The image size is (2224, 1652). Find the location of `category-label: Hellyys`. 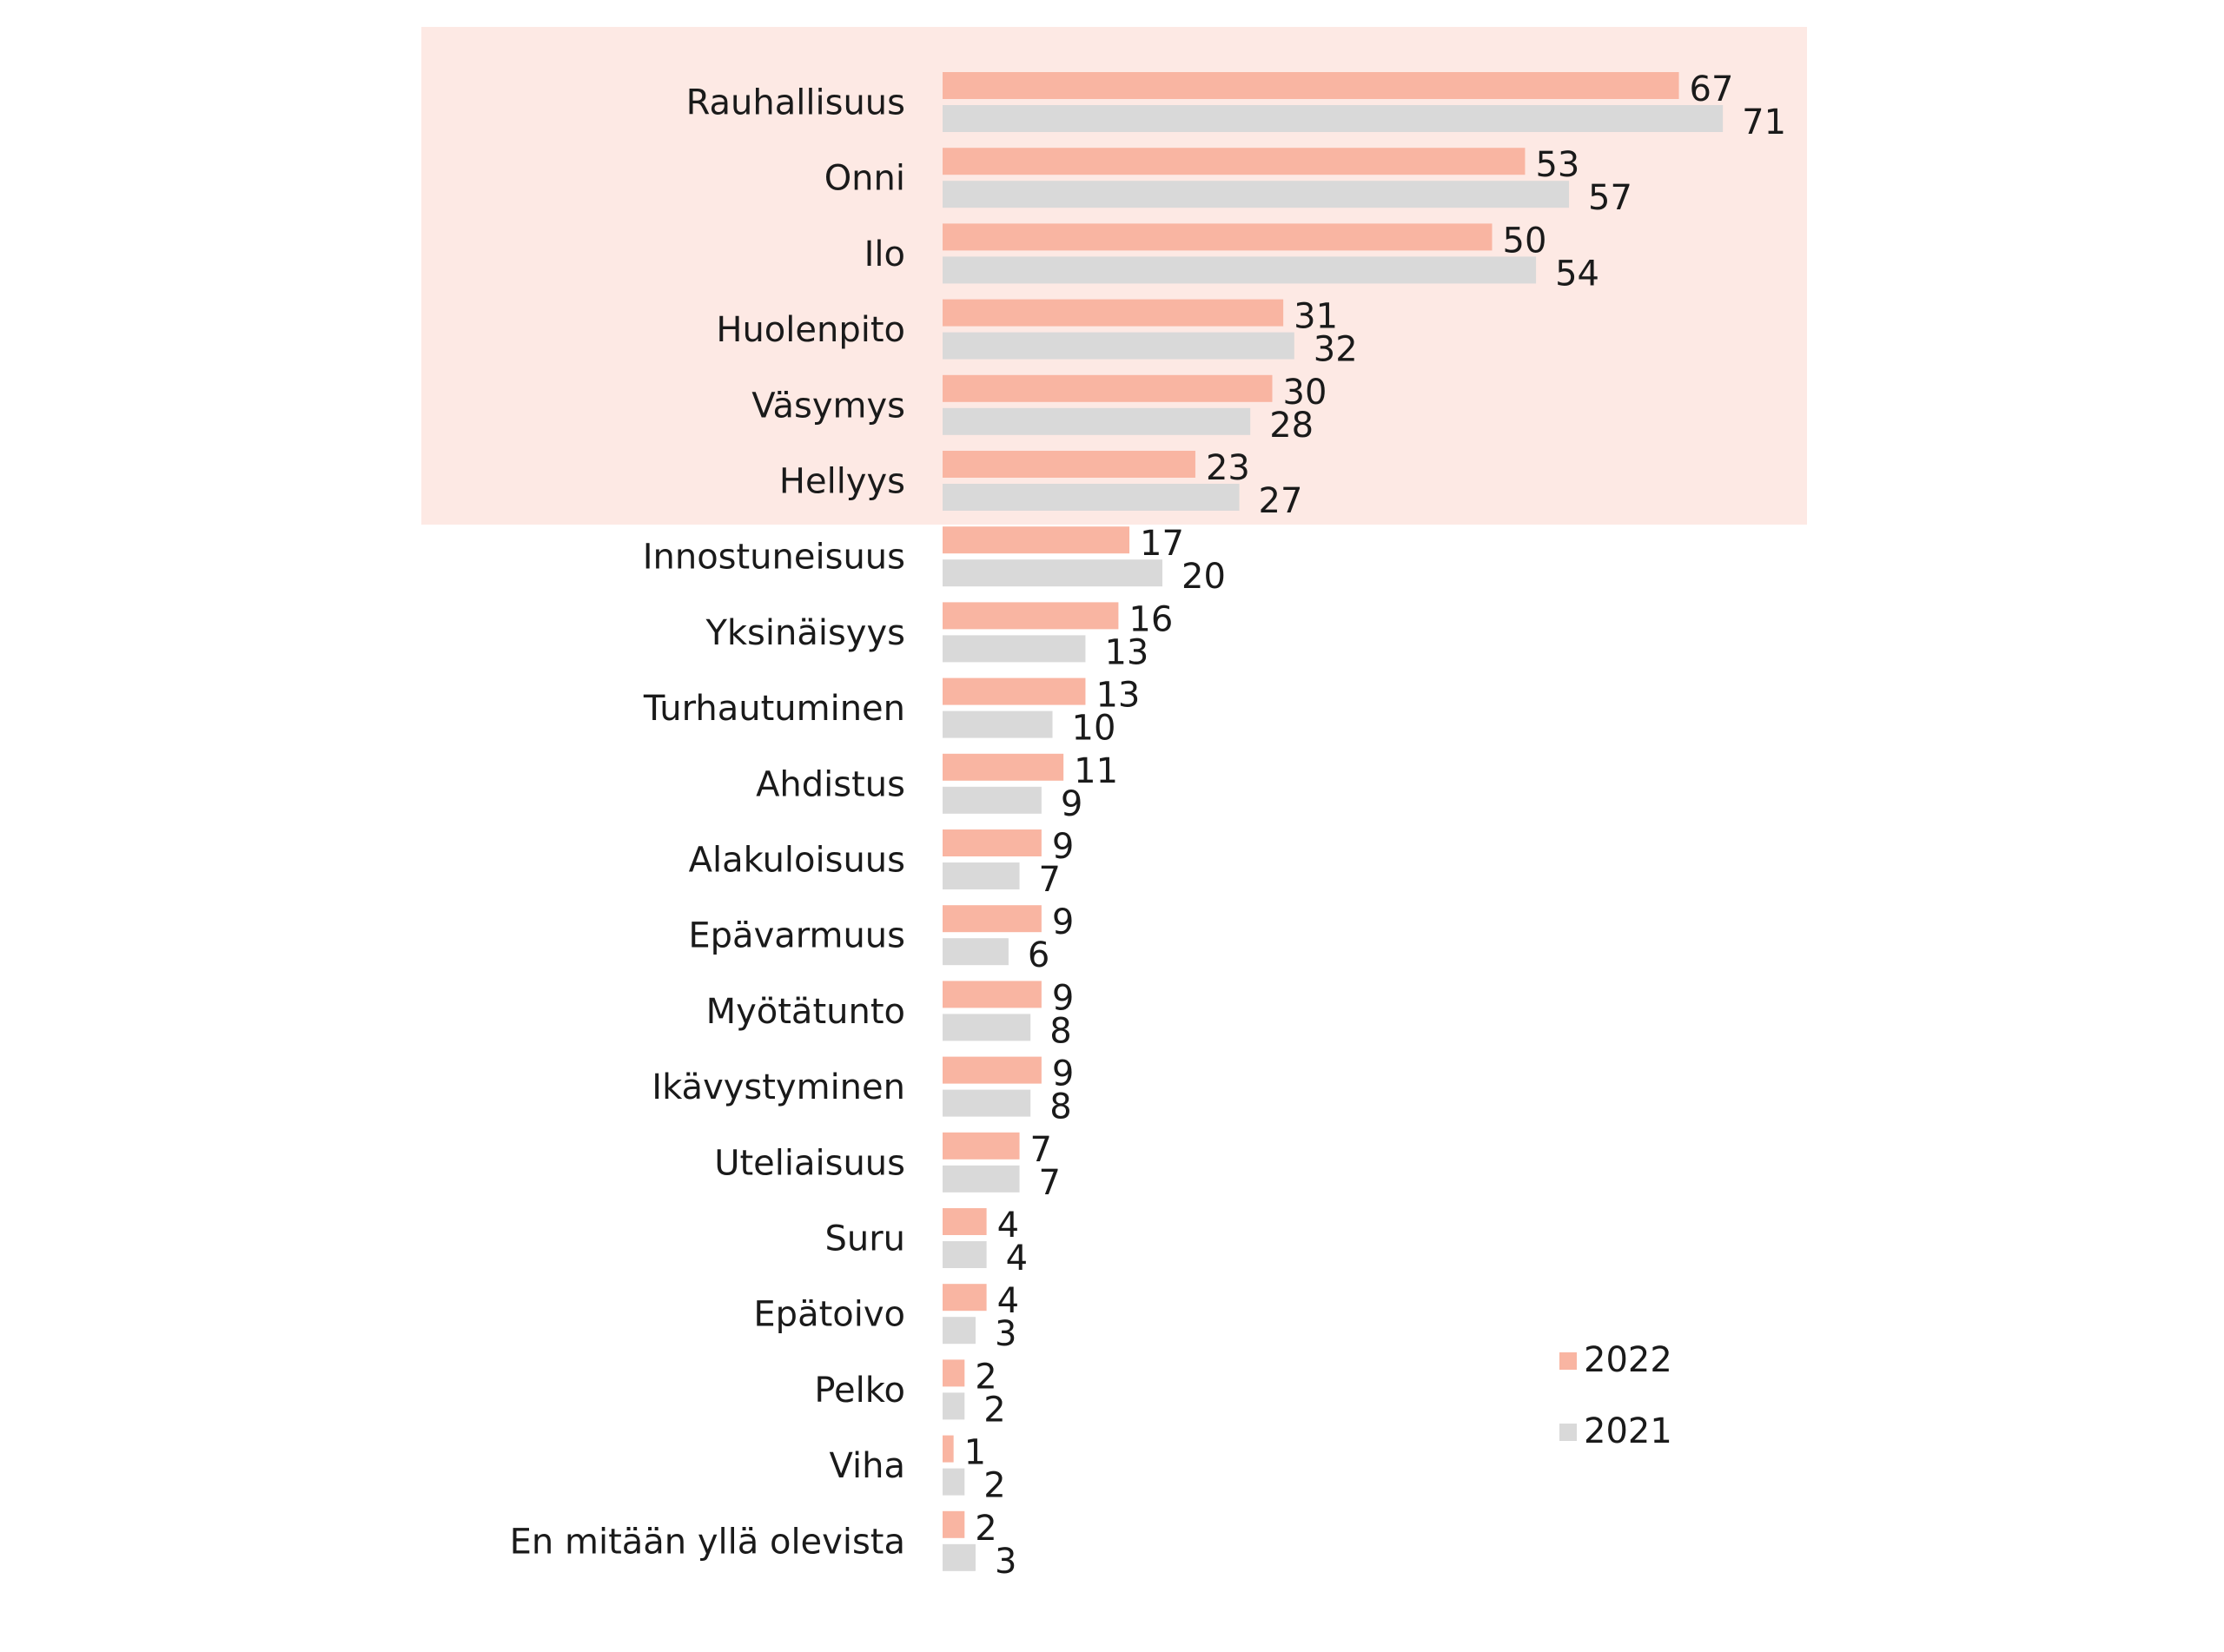

category-label: Hellyys is located at coordinates (842, 482).